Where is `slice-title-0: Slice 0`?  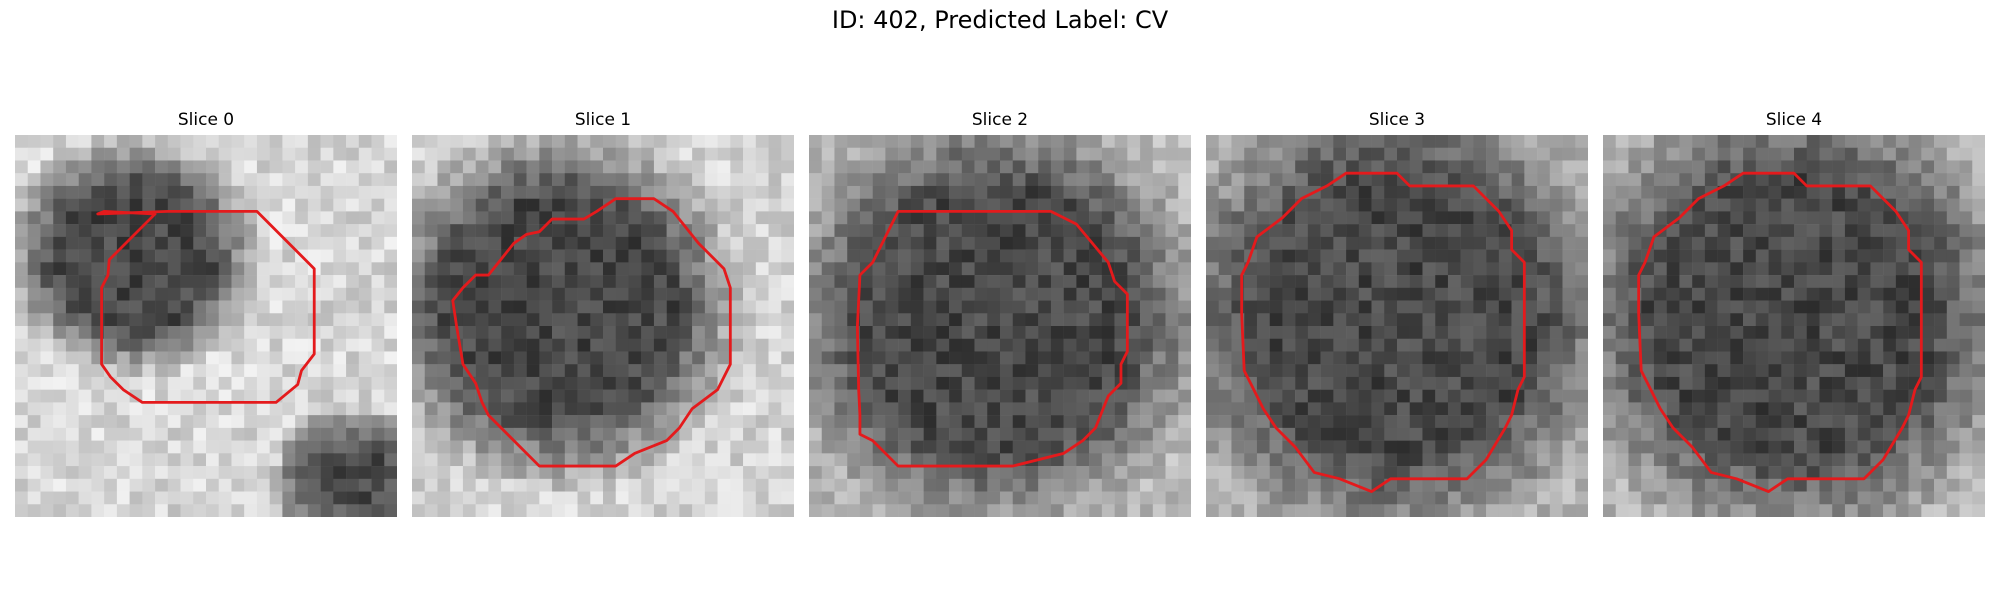 slice-title-0: Slice 0 is located at coordinates (206, 120).